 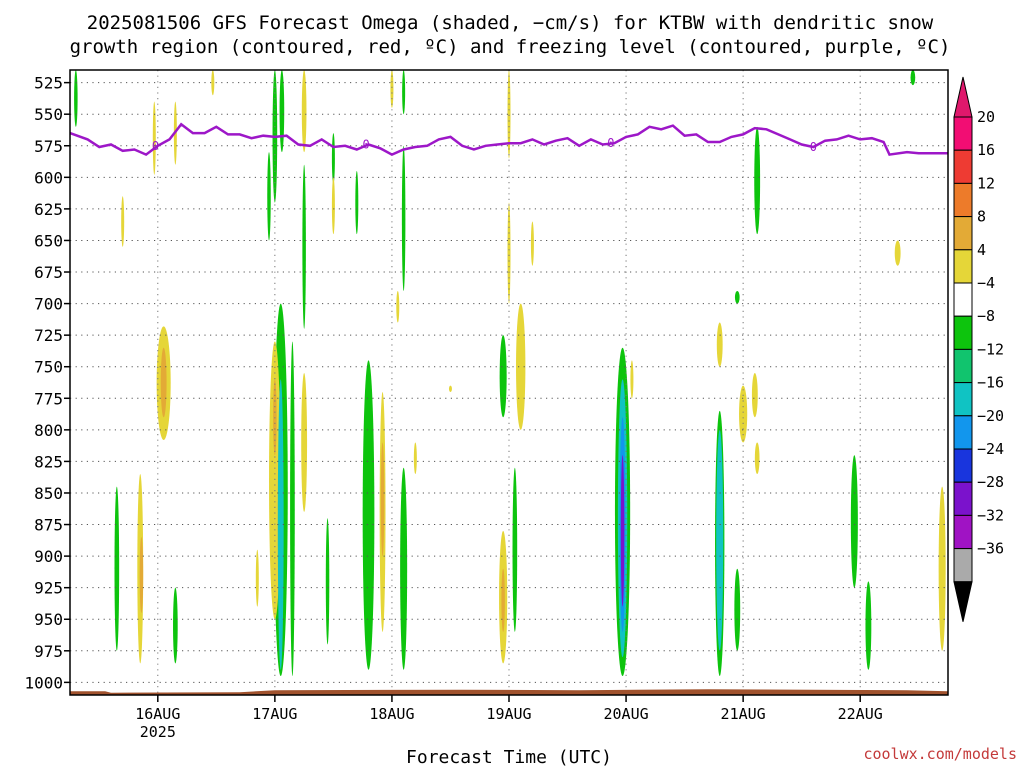 I want to click on y-tick-label-700: 700, so click(x=48, y=304).